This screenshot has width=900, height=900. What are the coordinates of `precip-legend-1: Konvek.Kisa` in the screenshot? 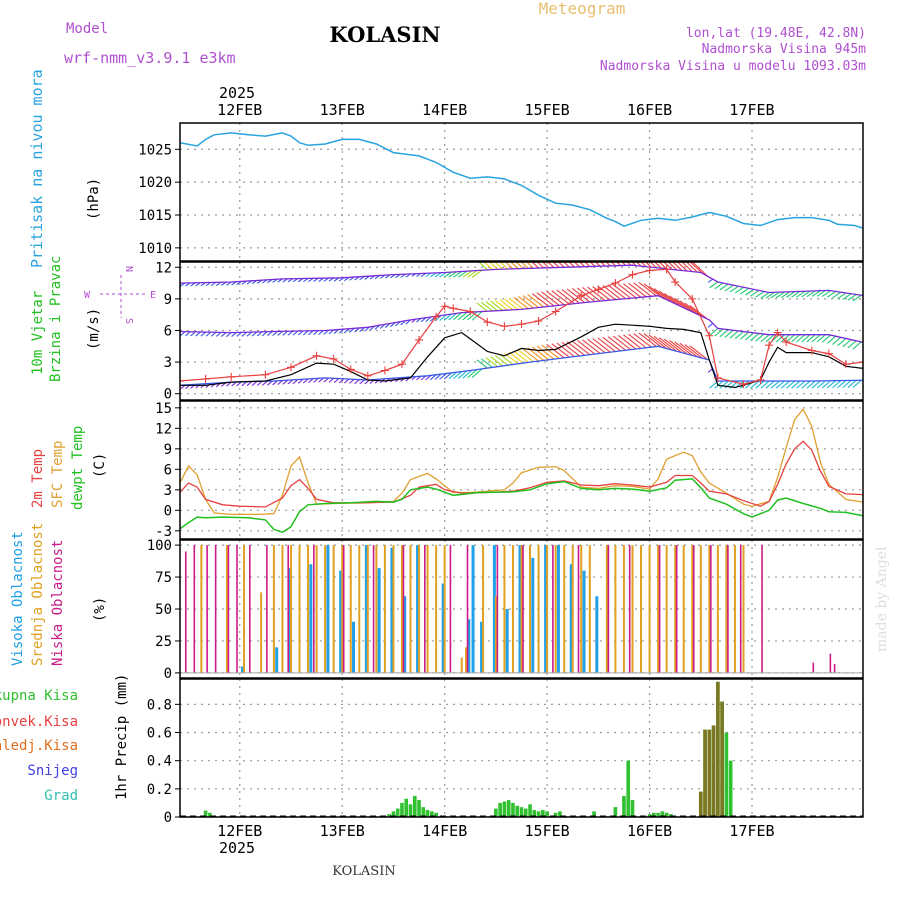 It's located at (39, 722).